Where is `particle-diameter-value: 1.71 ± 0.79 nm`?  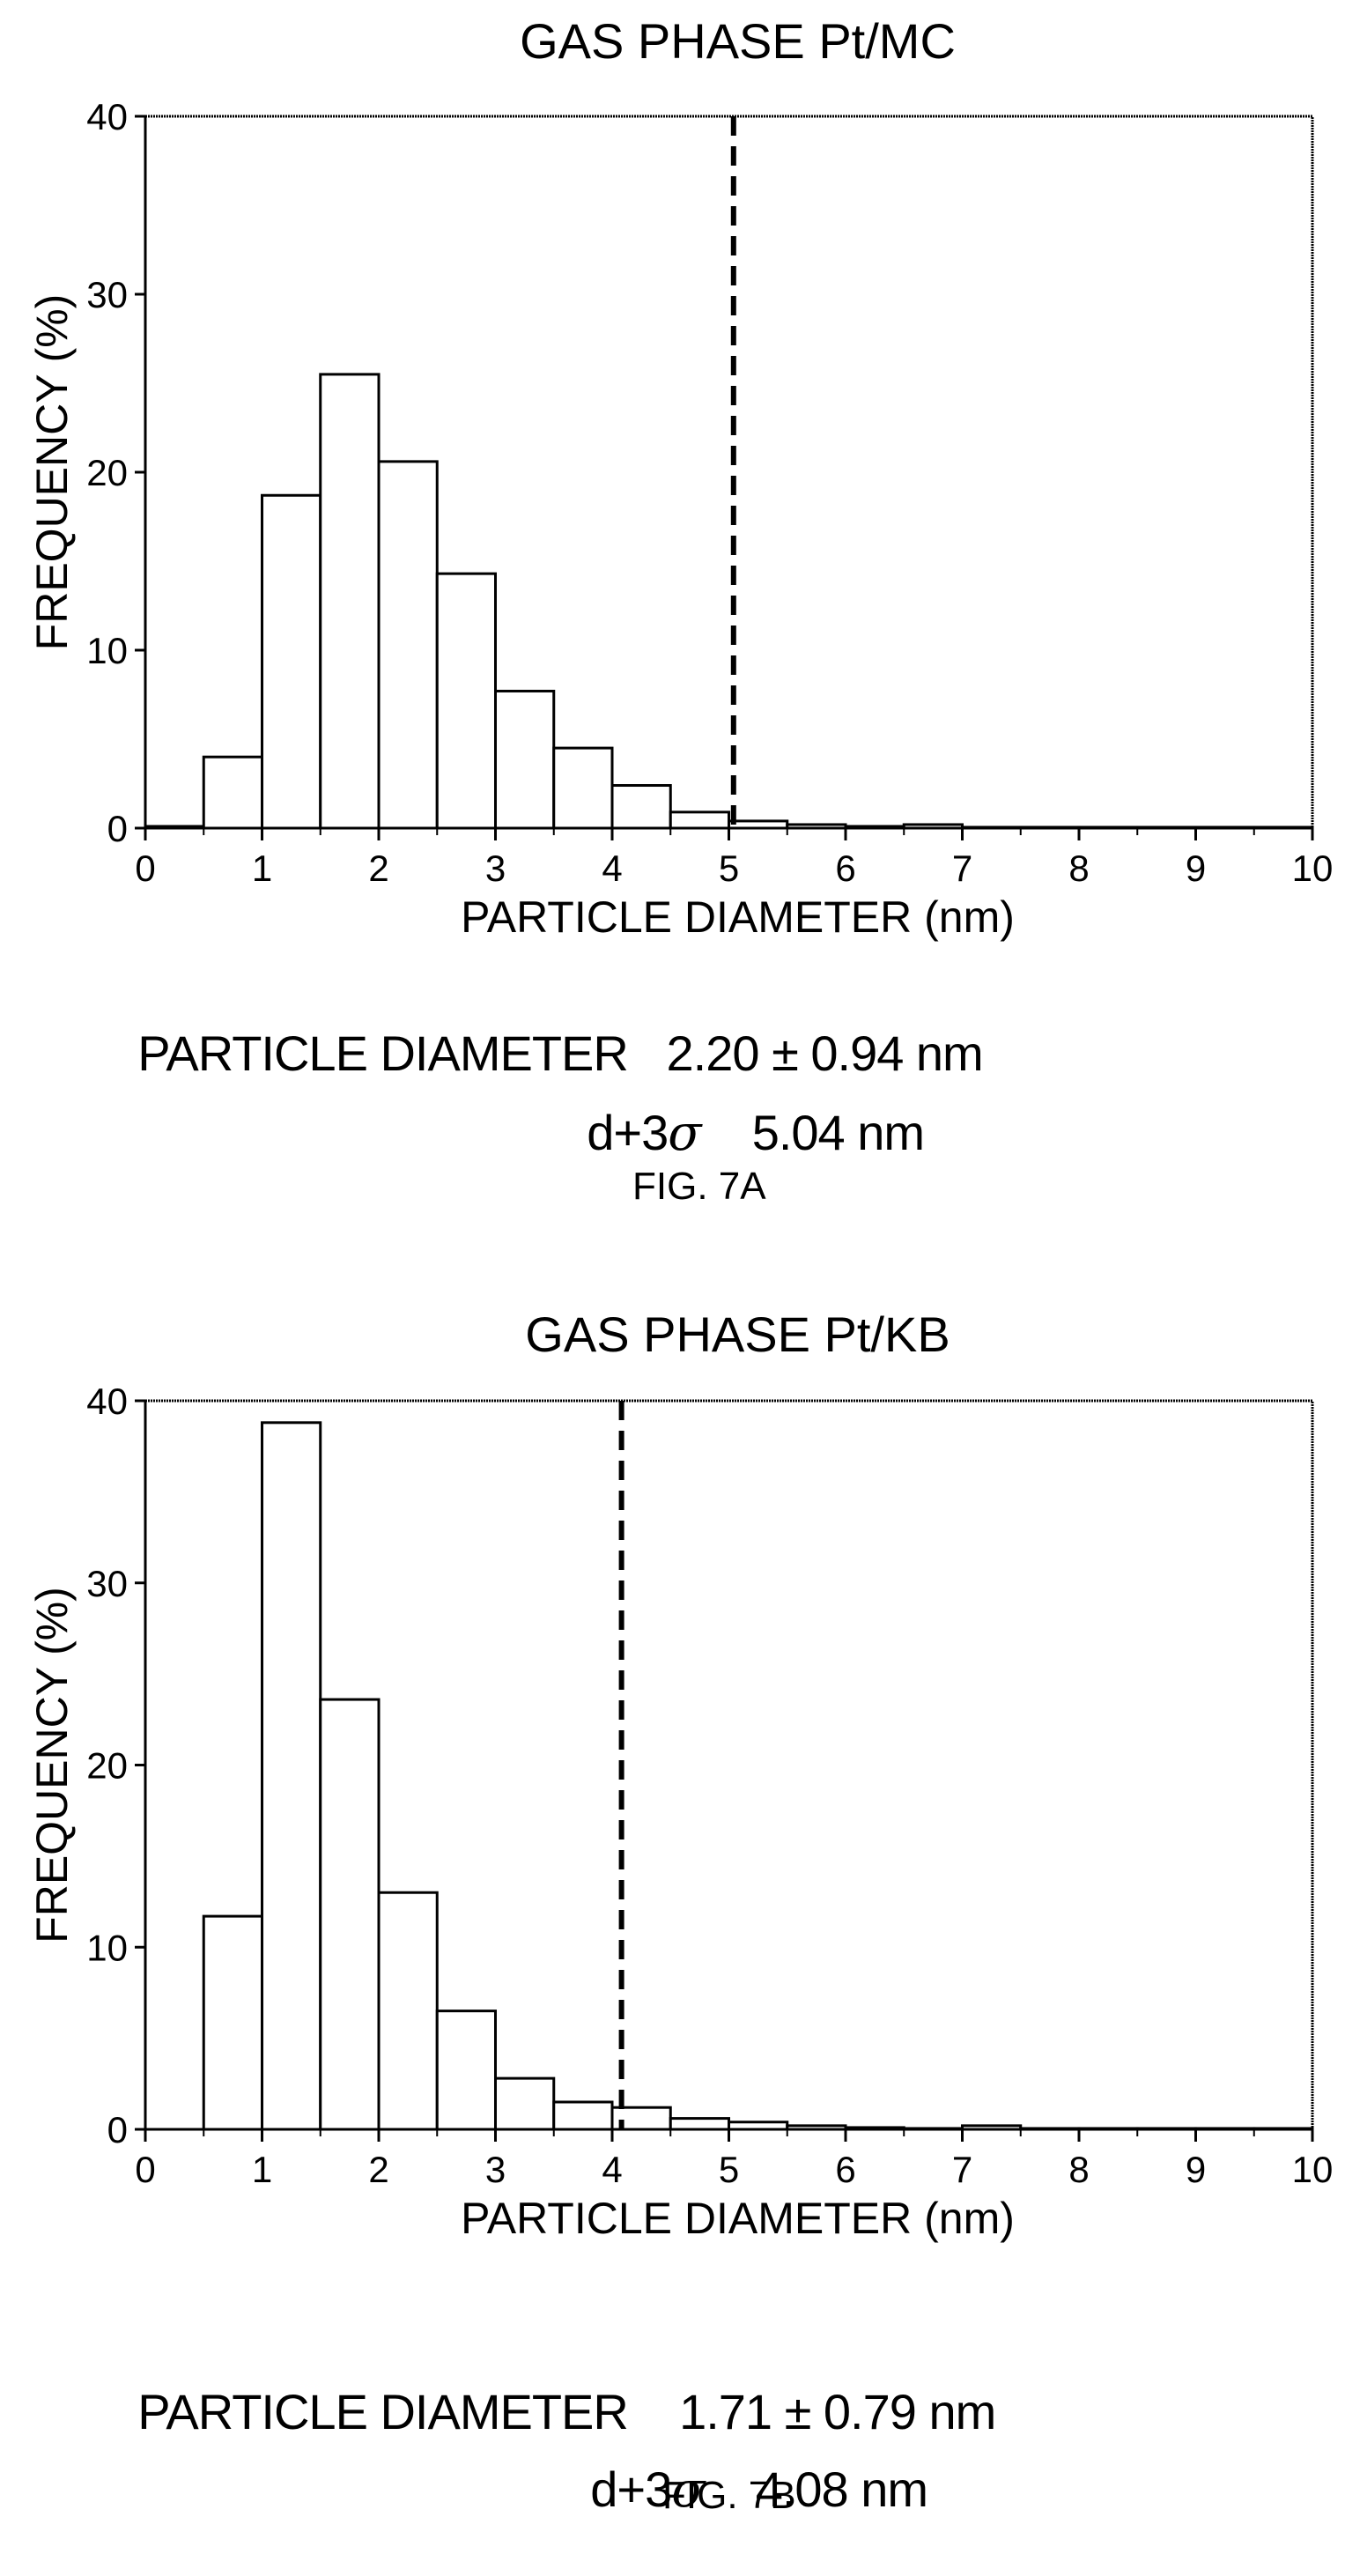
particle-diameter-value: 1.71 ± 0.79 nm is located at coordinates (837, 2411).